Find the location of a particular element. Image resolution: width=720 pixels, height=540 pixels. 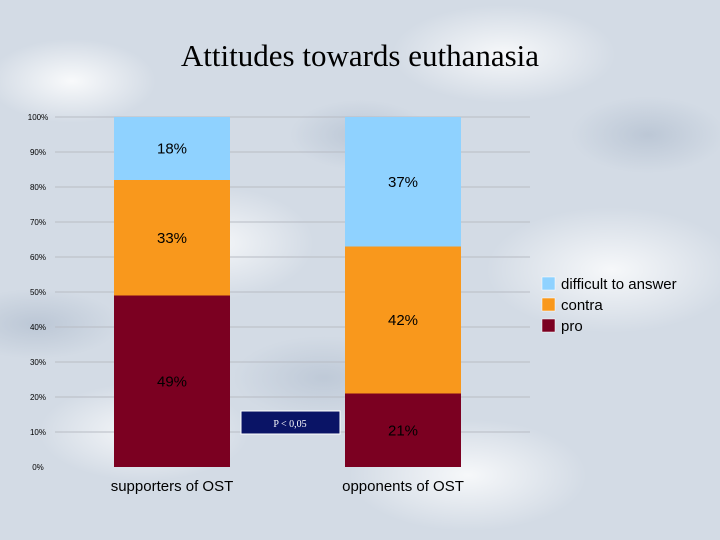

y-tick-label: 60% is located at coordinates (38, 257).